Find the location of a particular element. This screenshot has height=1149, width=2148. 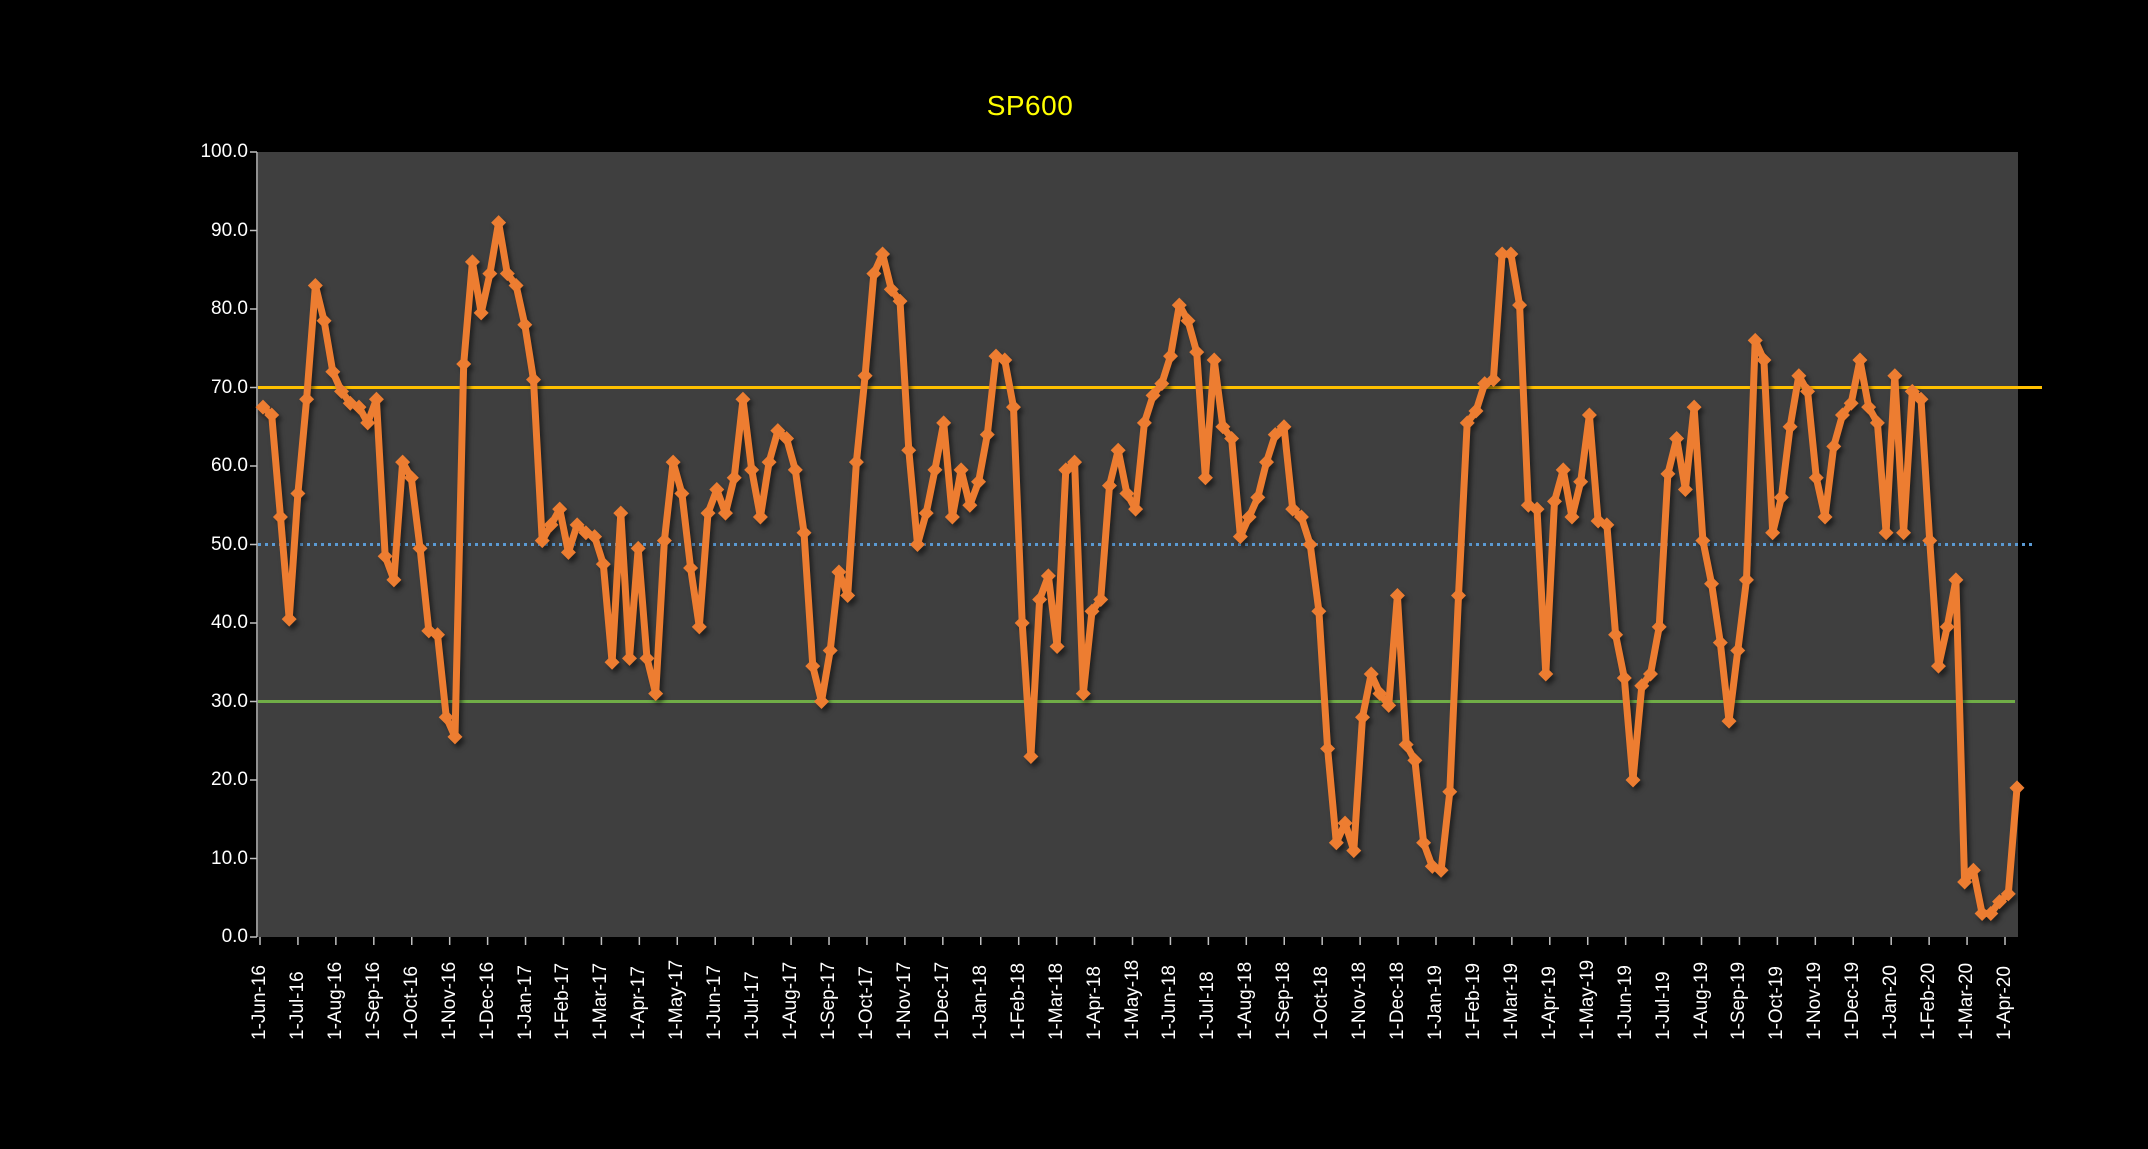

x-axis-label: 1-Jul-19 is located at coordinates (1663, 1005).